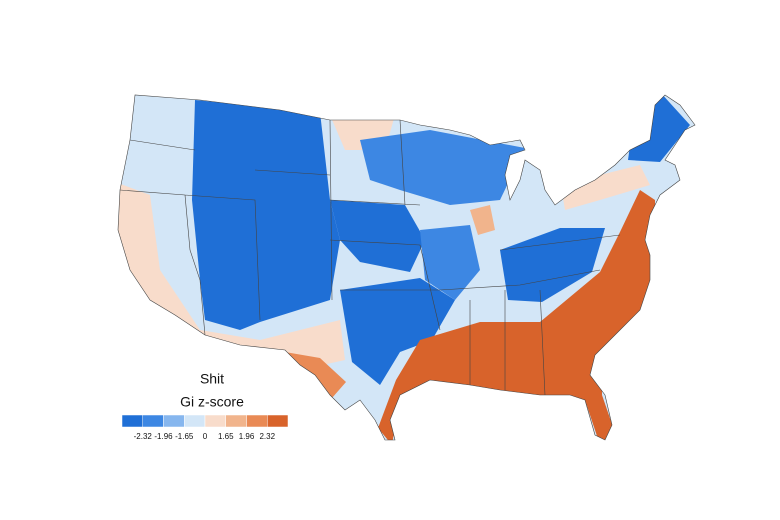 The width and height of the screenshot is (780, 520). Describe the element at coordinates (247, 436) in the screenshot. I see `legend-break-label: 1.96` at that location.